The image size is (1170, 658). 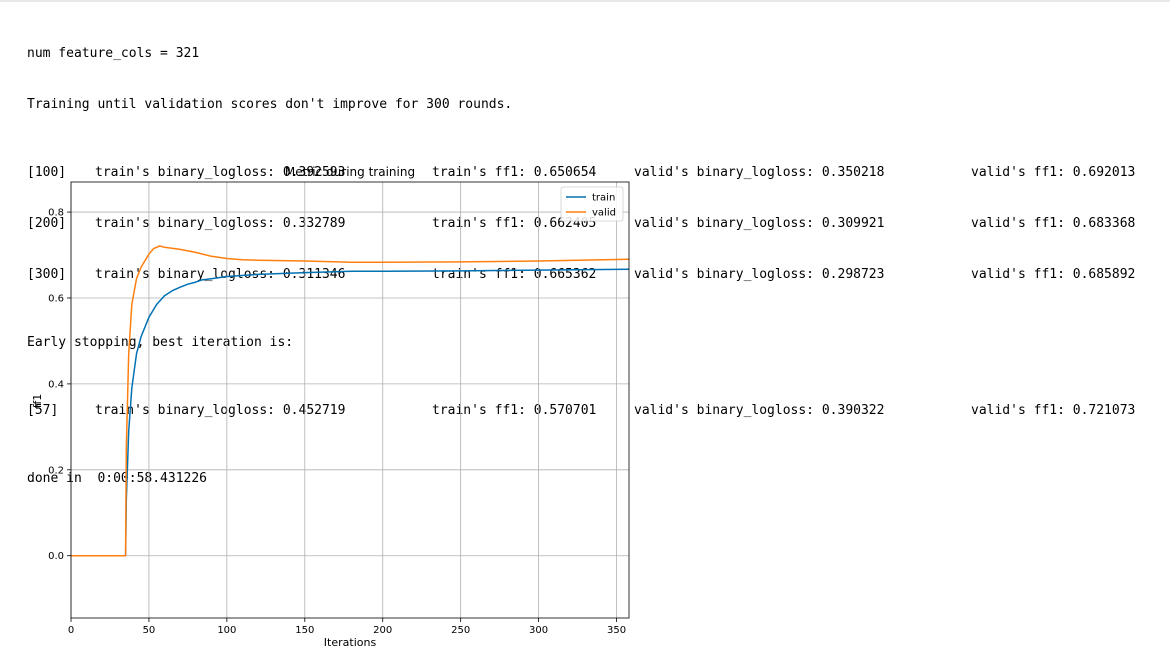 What do you see at coordinates (220, 172) in the screenshot?
I see `log-train-logloss: train's binary_logloss: 0.392593` at bounding box center [220, 172].